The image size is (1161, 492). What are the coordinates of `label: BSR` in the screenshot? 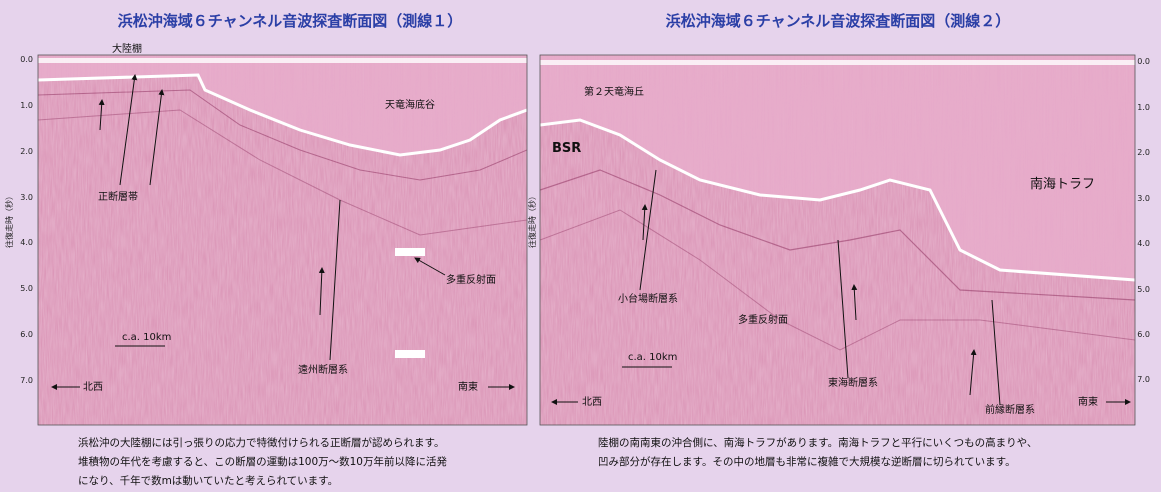 It's located at (566, 148).